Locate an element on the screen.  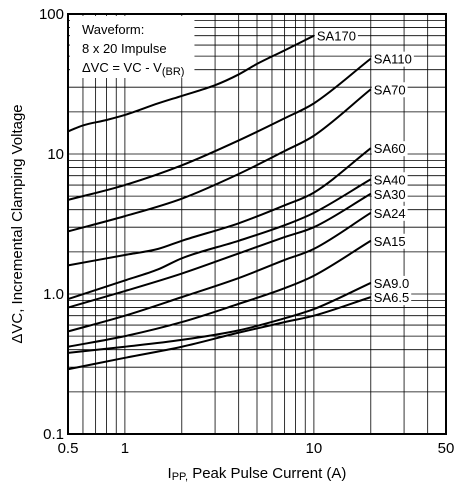
x-tick-label: 1 is located at coordinates (125, 448).